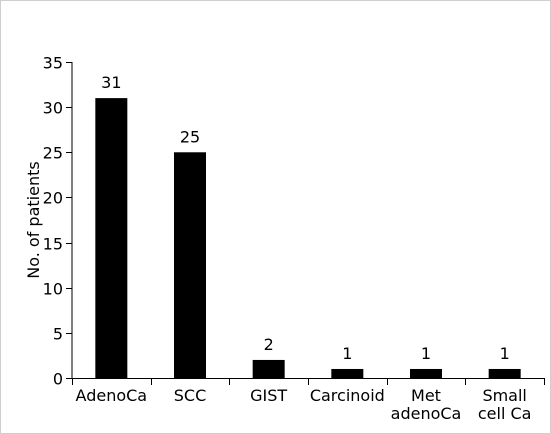  Describe the element at coordinates (426, 404) in the screenshot. I see `x-category-label: Met adenoCa` at that location.